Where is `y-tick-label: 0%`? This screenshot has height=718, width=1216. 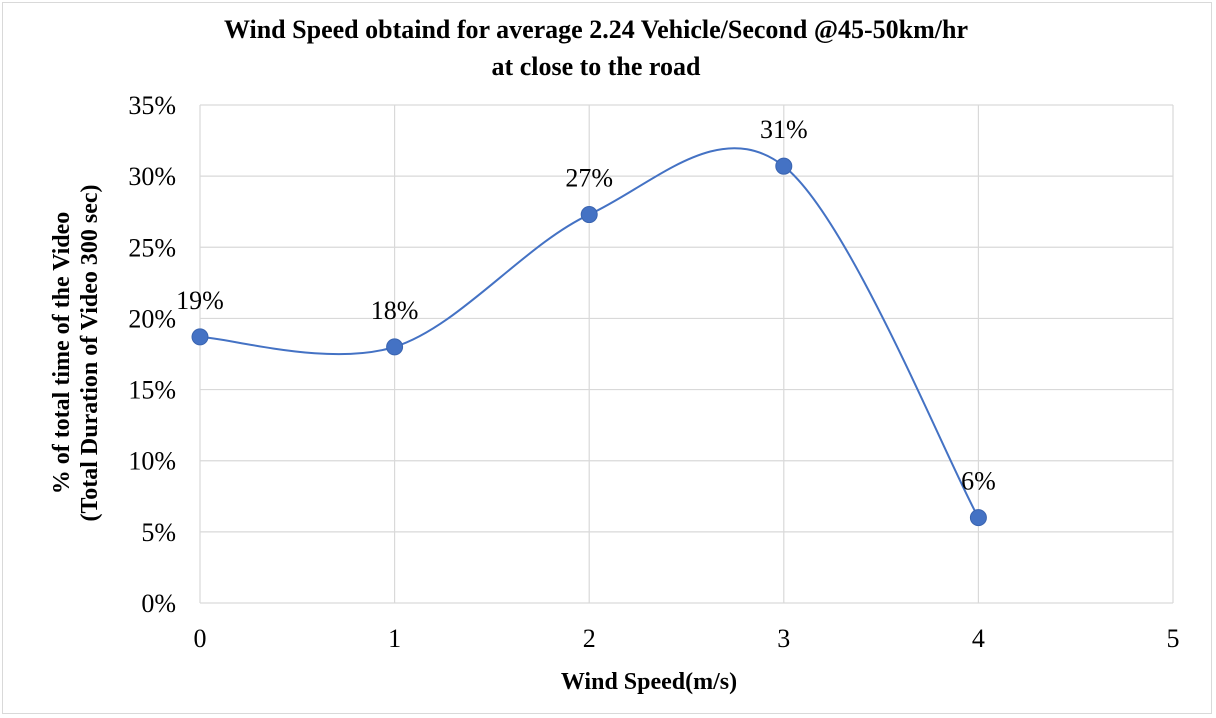 y-tick-label: 0% is located at coordinates (158, 603).